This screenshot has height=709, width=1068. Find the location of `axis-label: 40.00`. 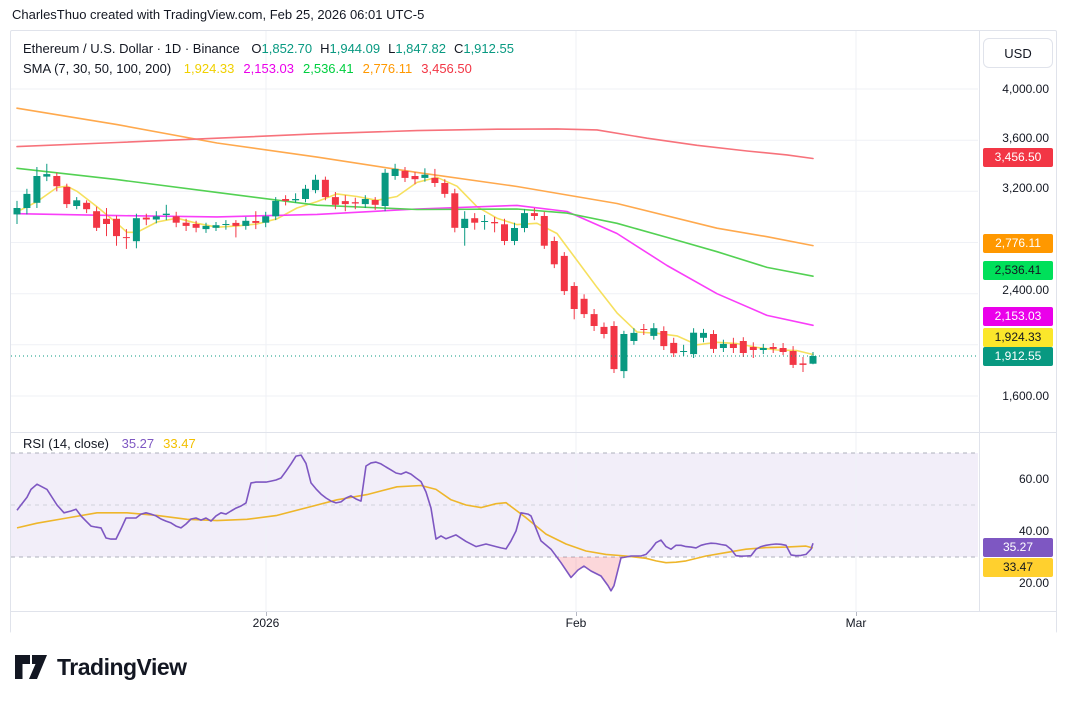

axis-label: 40.00 is located at coordinates (1033, 531).